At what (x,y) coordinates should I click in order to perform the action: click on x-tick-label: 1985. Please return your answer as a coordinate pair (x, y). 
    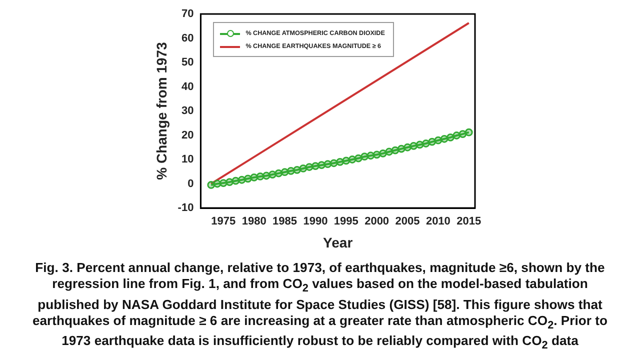
    Looking at the image, I should click on (285, 222).